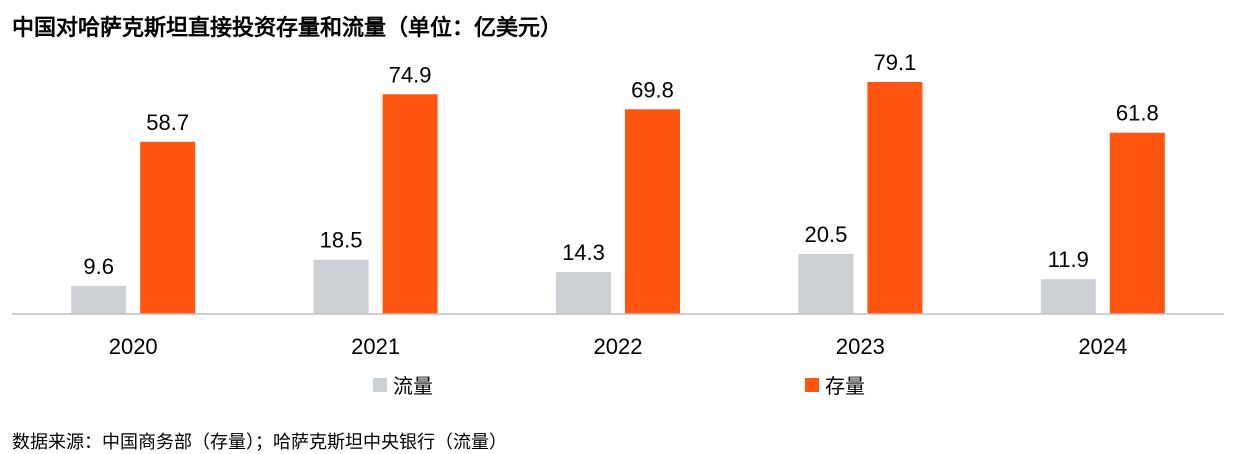  What do you see at coordinates (287, 28) in the screenshot?
I see `chart-title: 中国对哈萨克斯坦直接投资存量和流量（单位：亿美元）` at bounding box center [287, 28].